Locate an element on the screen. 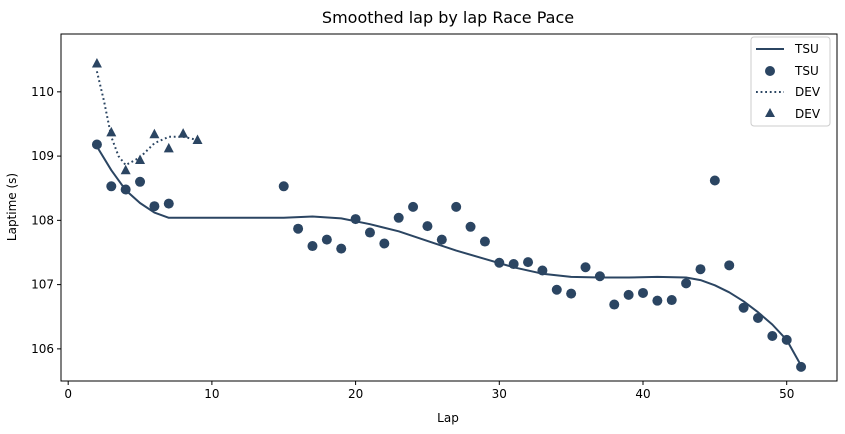 The width and height of the screenshot is (845, 434). legend-dev-triangle-swatch is located at coordinates (770, 112).